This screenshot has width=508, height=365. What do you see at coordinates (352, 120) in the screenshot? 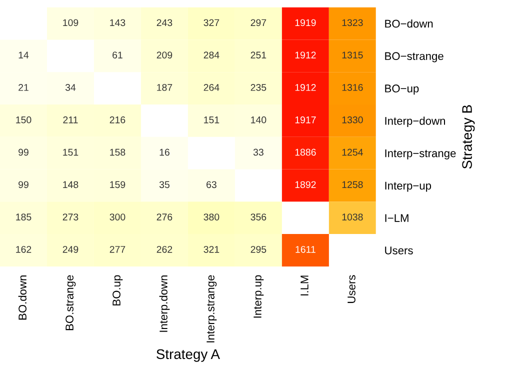
I see `data-label: 1330` at bounding box center [352, 120].